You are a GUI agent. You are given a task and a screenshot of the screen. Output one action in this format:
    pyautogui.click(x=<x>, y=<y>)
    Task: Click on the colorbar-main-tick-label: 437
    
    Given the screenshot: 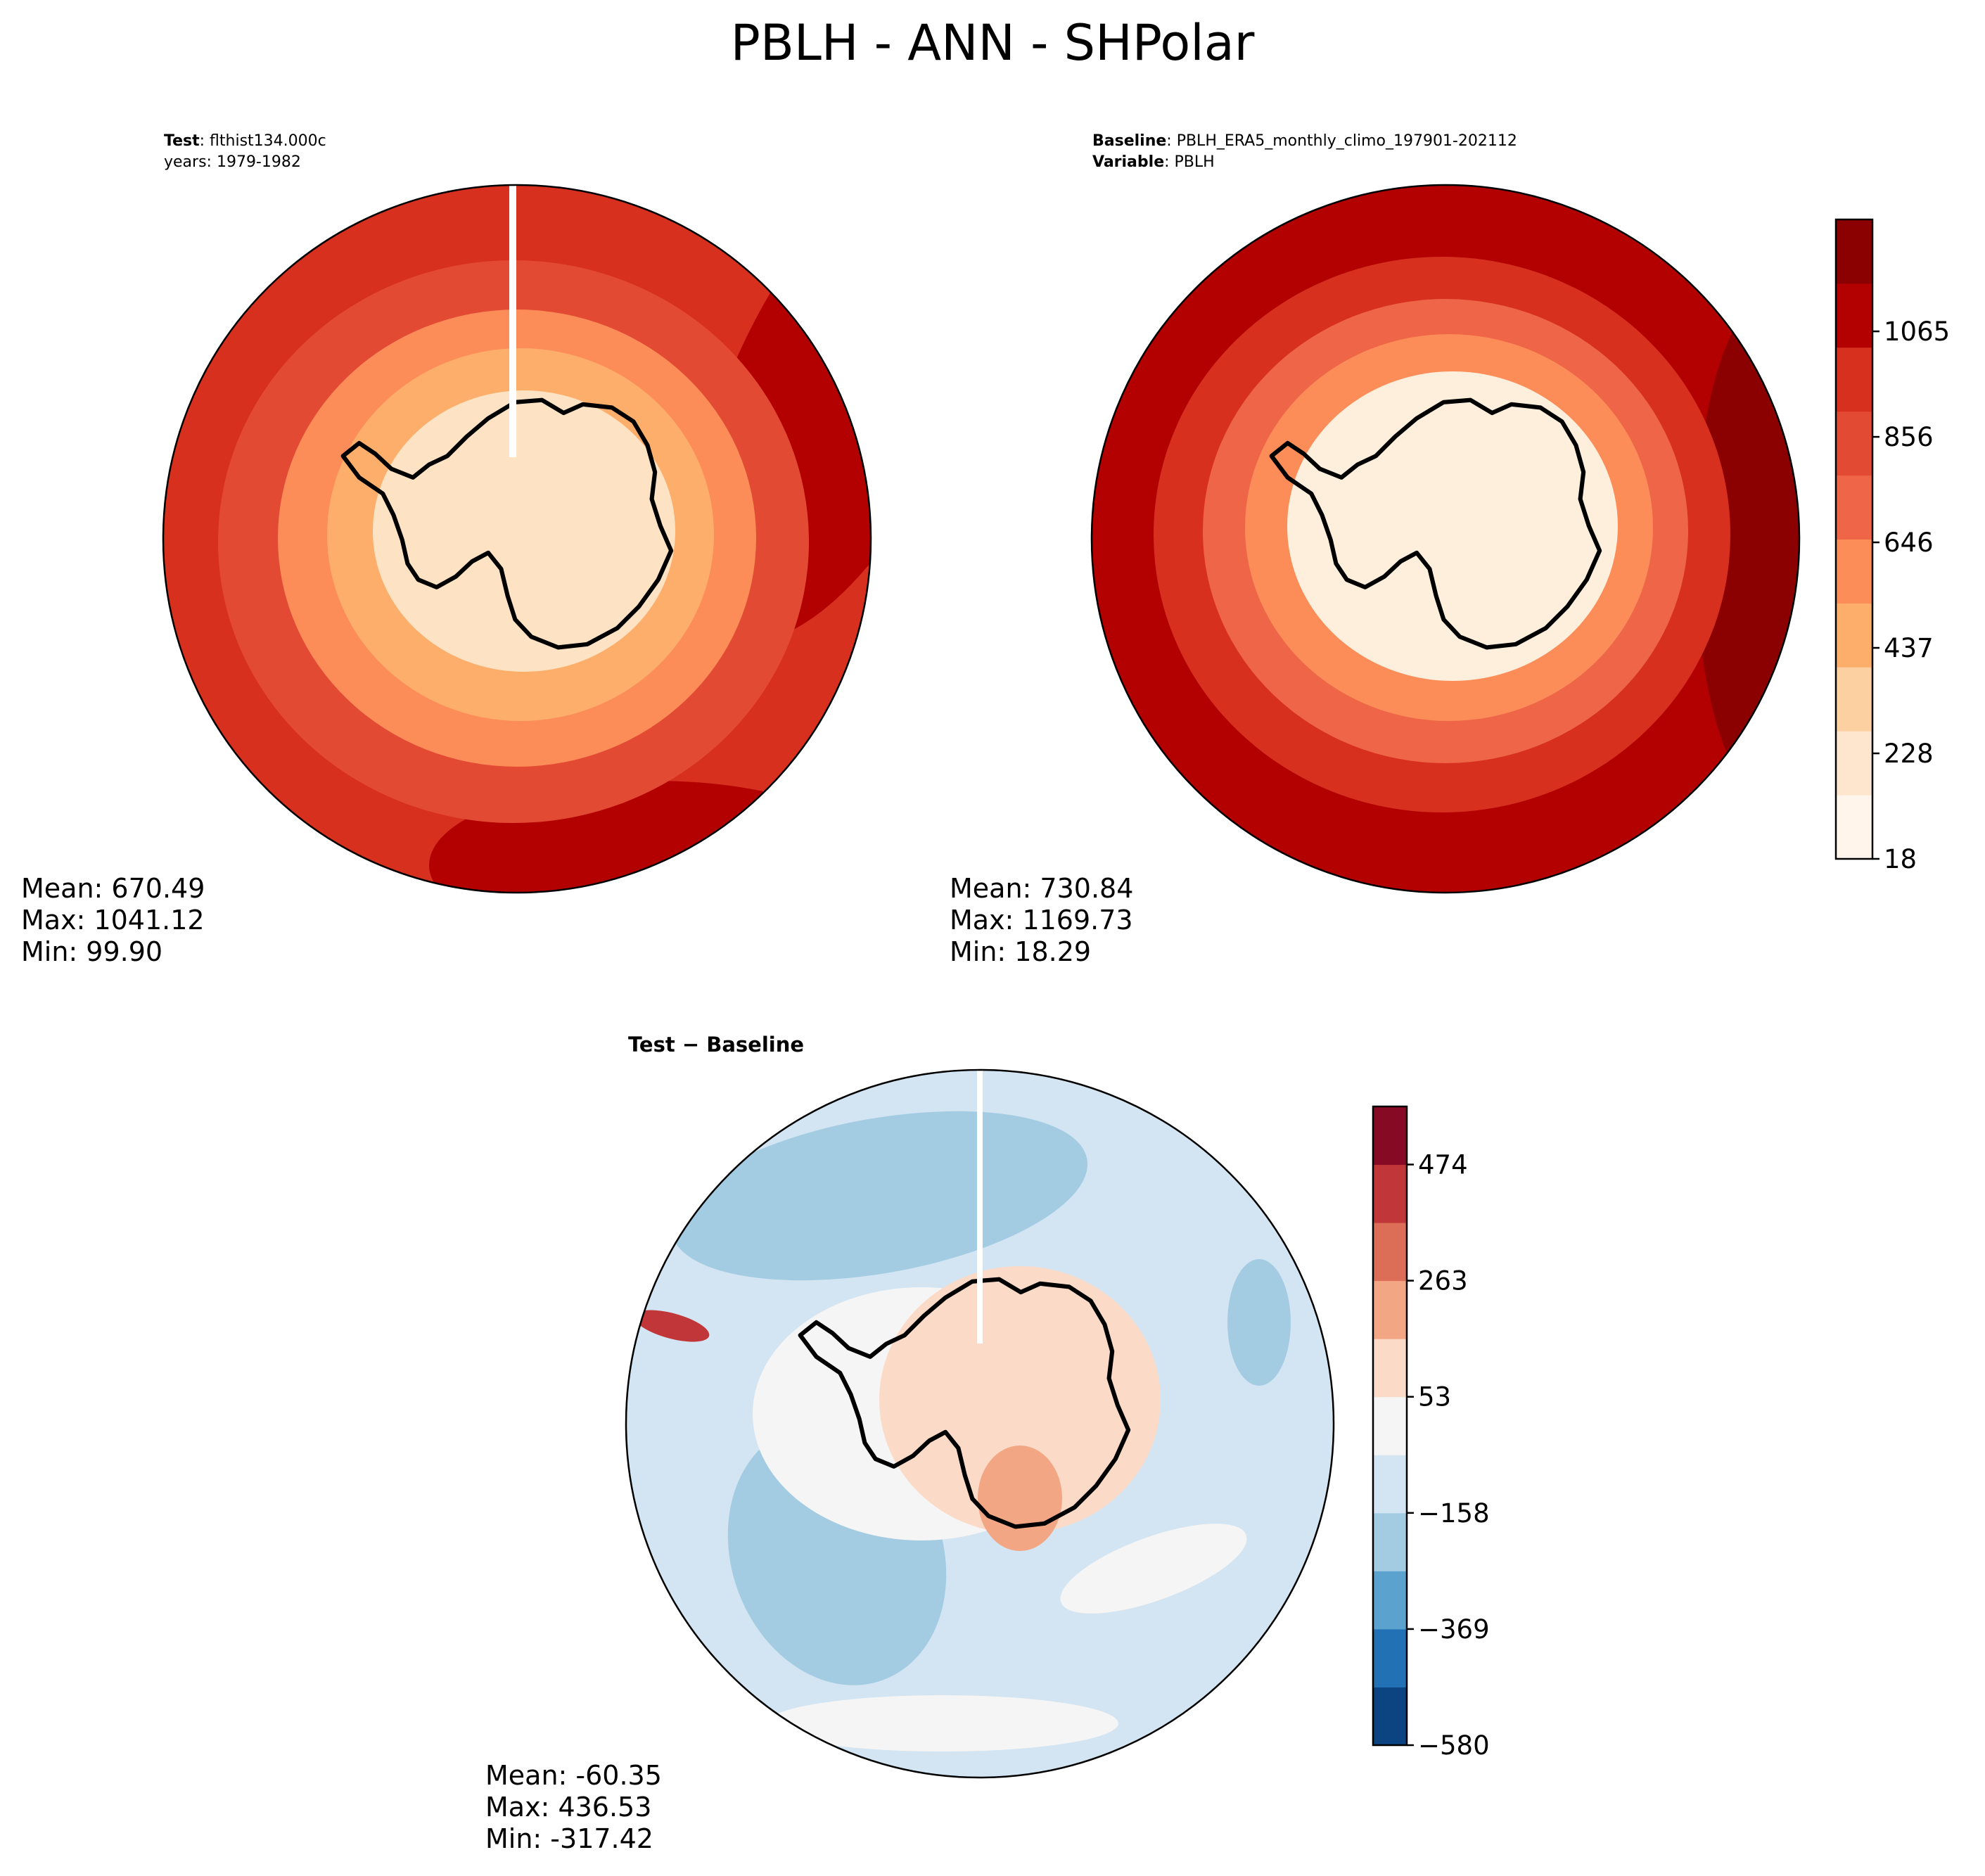 What is the action you would take?
    pyautogui.click(x=1909, y=648)
    